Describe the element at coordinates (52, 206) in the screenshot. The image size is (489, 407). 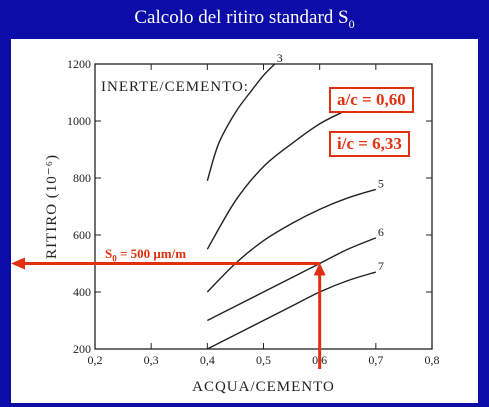
I see `y-axis-label: RITIRO (10⁻⁶)` at that location.